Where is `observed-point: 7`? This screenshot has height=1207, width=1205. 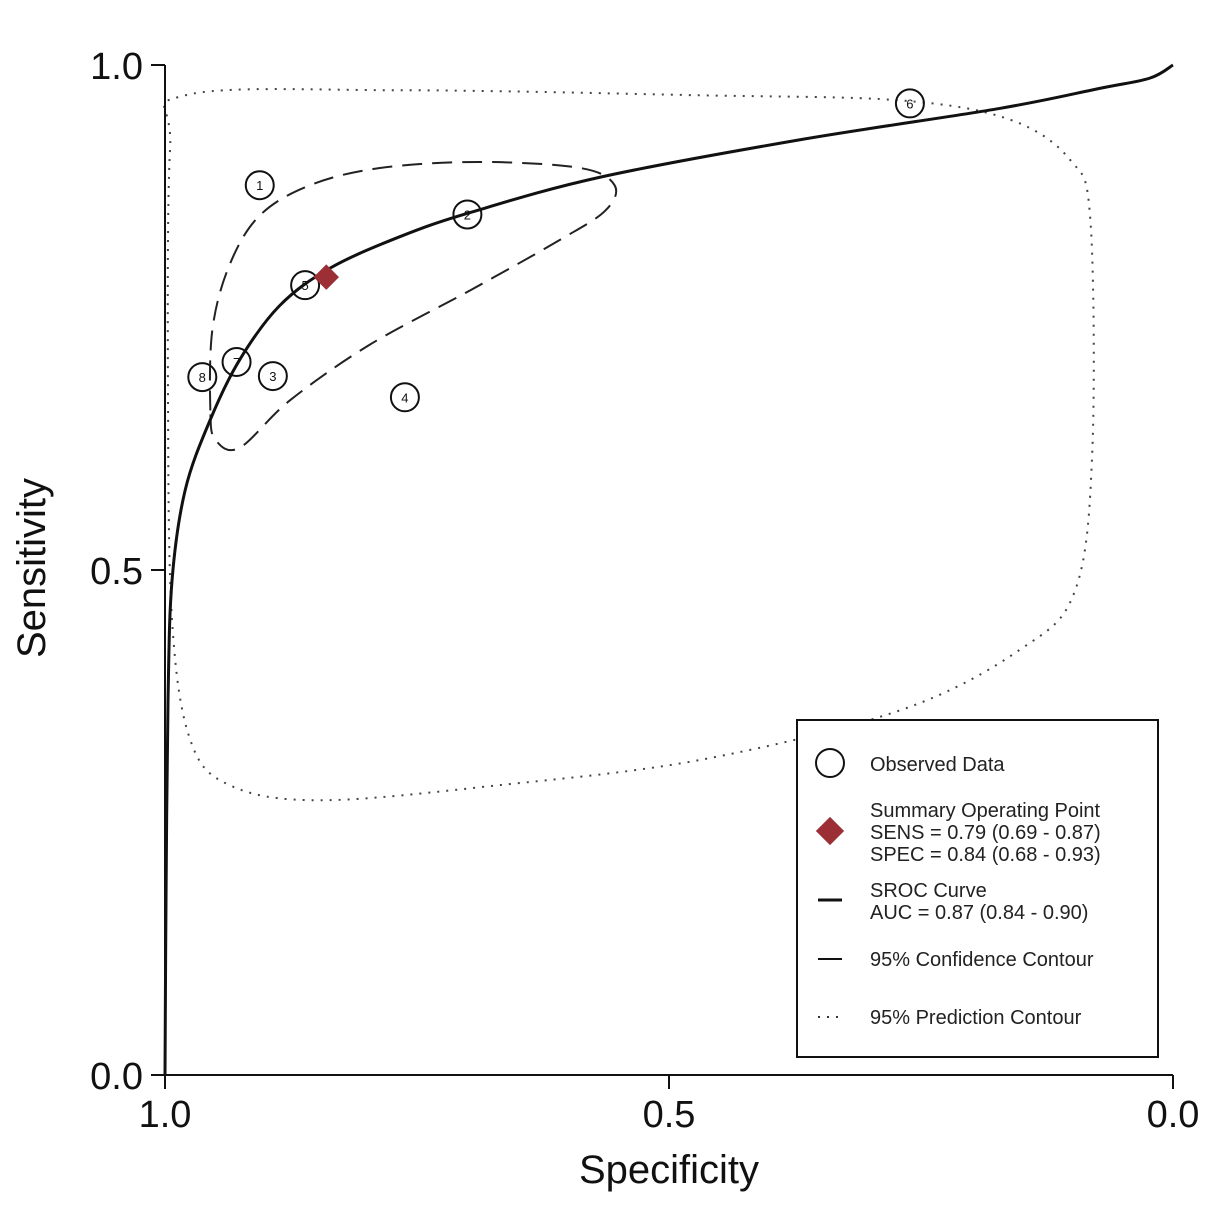 observed-point: 7 is located at coordinates (236, 361).